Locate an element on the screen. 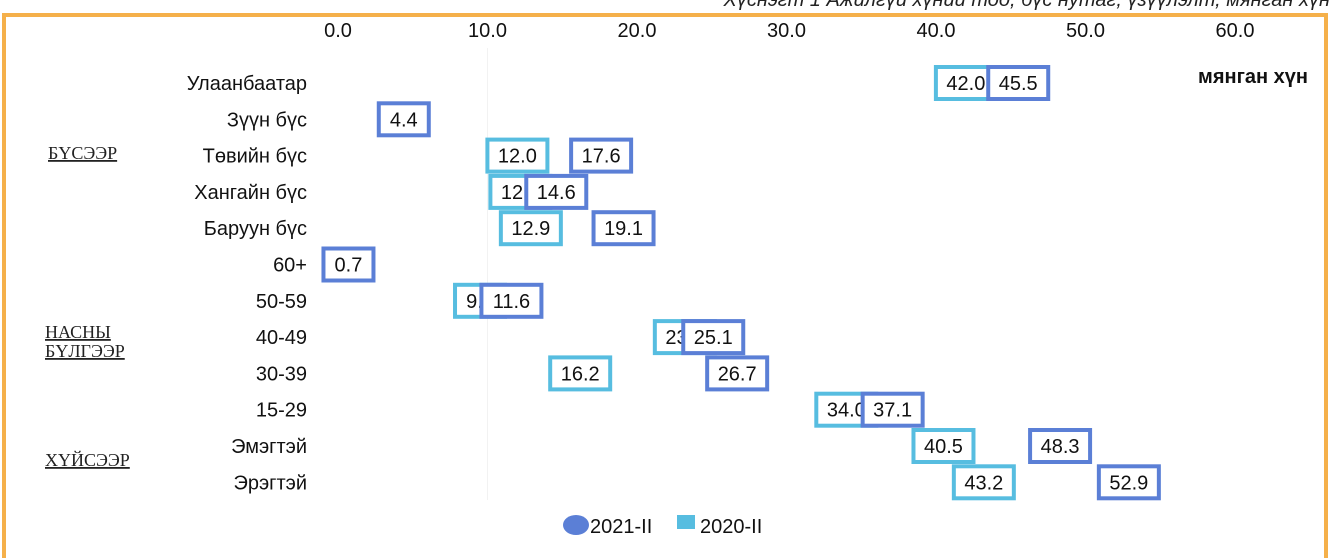 The height and width of the screenshot is (558, 1335). data-label: 40.5 is located at coordinates (943, 447).